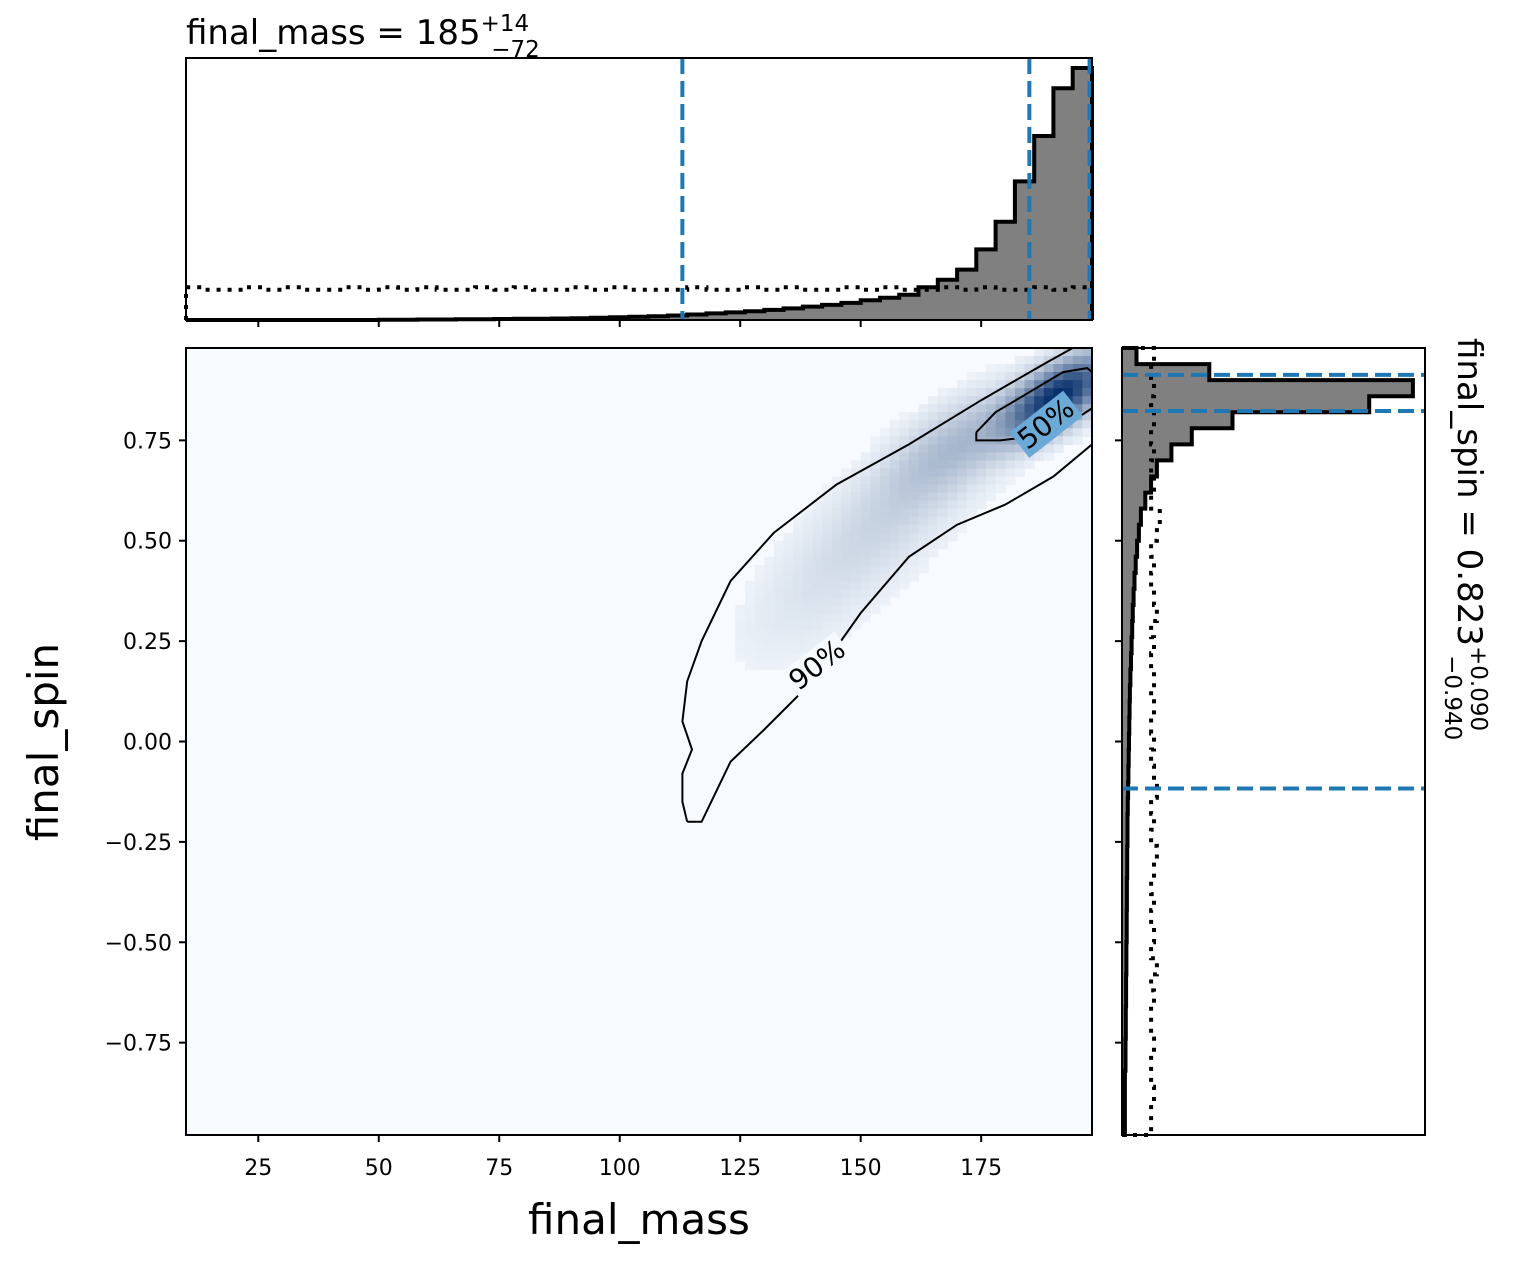 This screenshot has height=1265, width=1514. I want to click on mass-title-sup: +14, so click(505, 24).